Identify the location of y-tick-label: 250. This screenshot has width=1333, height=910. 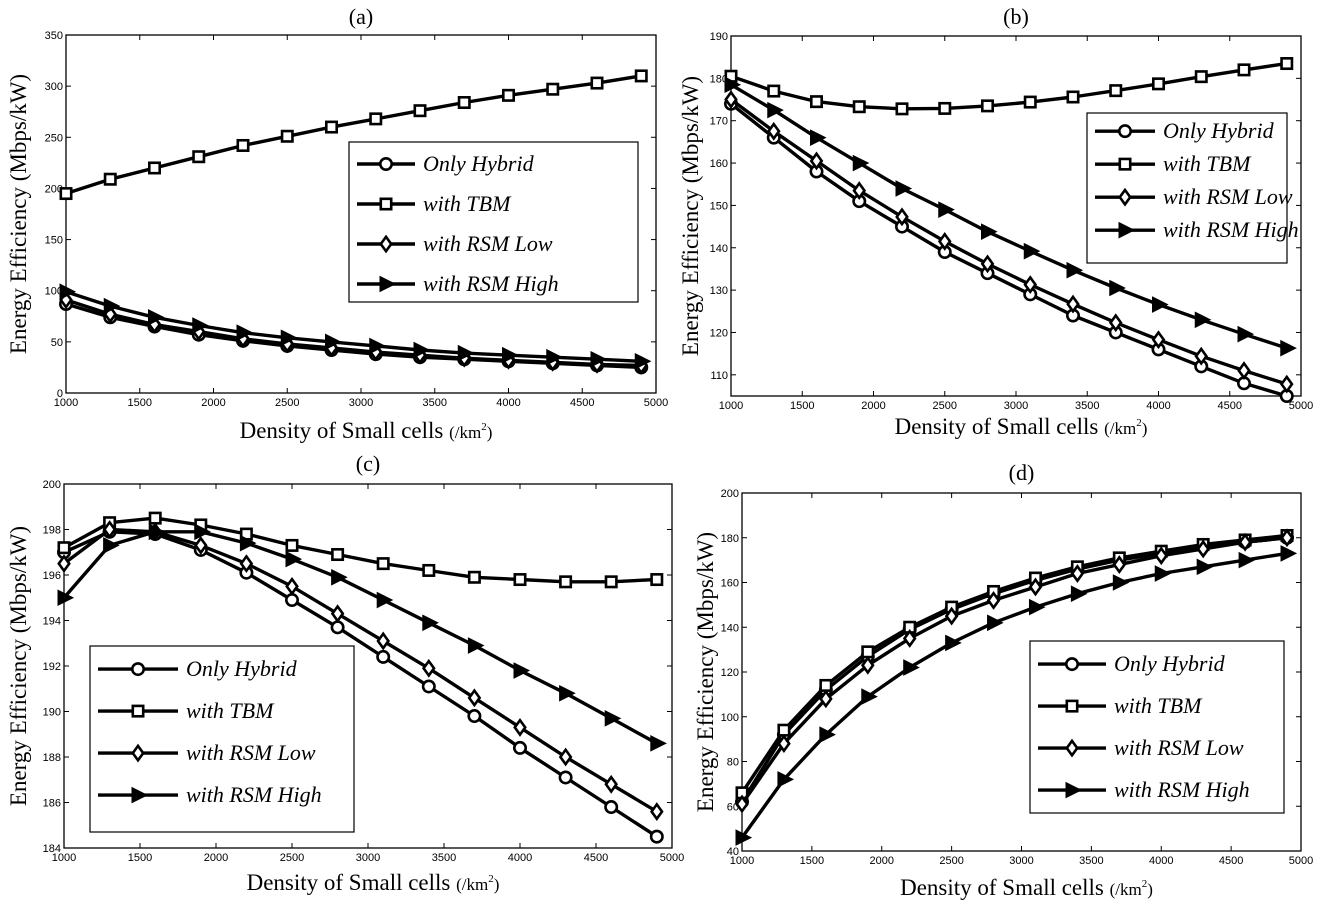
(54, 138).